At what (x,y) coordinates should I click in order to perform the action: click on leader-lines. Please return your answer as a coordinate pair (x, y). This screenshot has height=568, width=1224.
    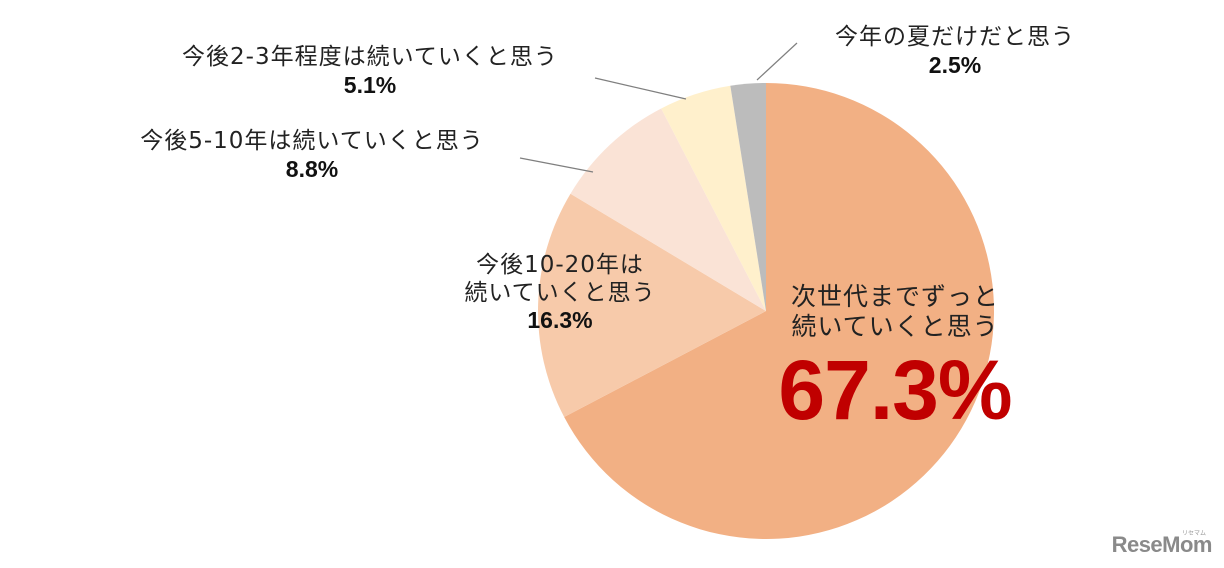
    Looking at the image, I should click on (658, 107).